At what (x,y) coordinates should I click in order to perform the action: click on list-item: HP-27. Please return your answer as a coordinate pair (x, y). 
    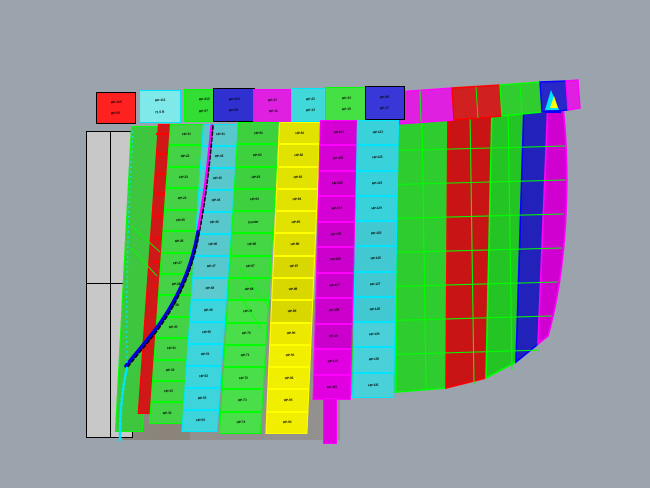
    Looking at the image, I should click on (177, 263).